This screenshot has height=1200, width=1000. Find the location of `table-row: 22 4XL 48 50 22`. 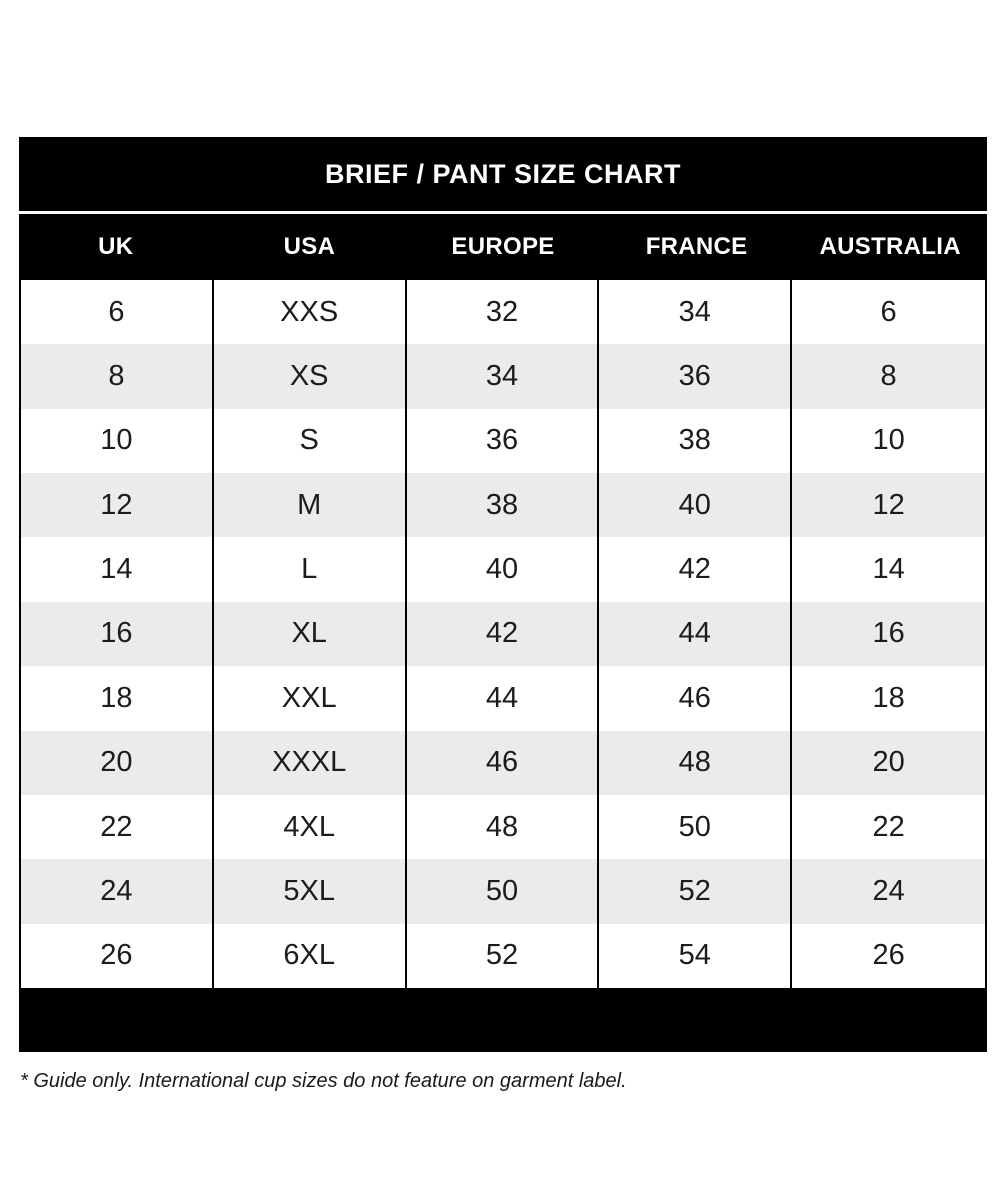

table-row: 22 4XL 48 50 22 is located at coordinates (503, 827).